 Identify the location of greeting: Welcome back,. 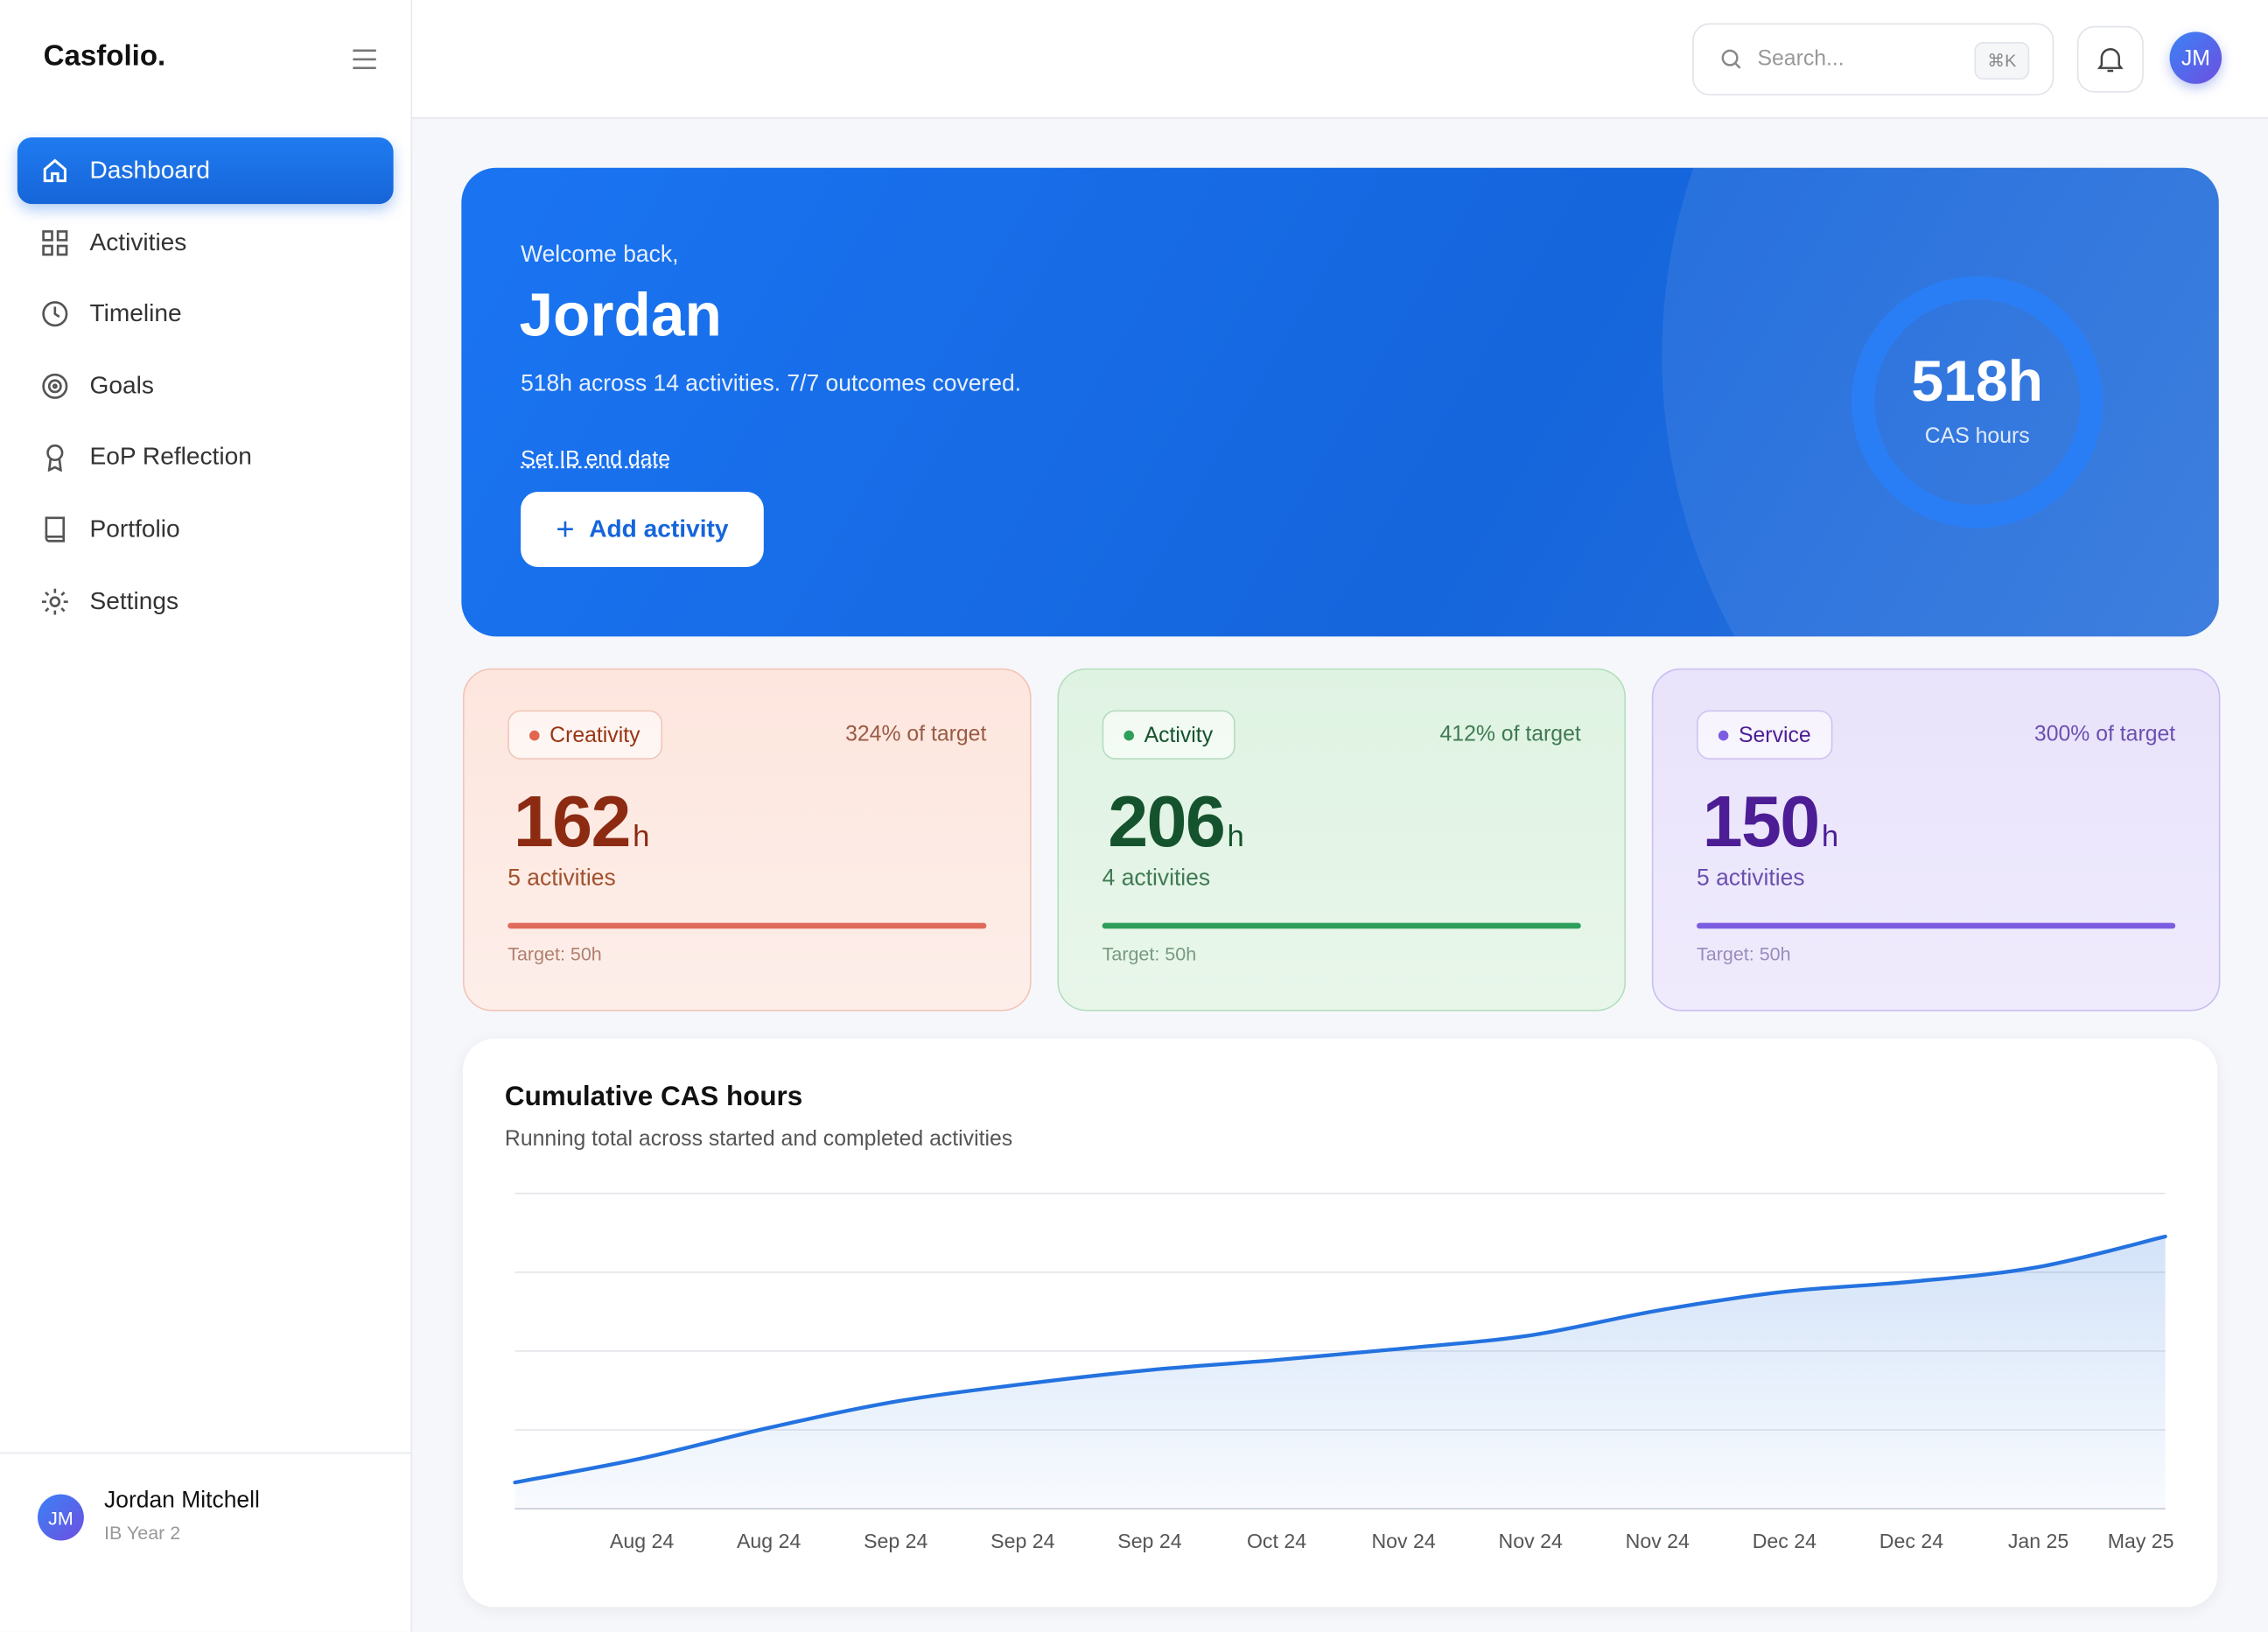
(600, 255).